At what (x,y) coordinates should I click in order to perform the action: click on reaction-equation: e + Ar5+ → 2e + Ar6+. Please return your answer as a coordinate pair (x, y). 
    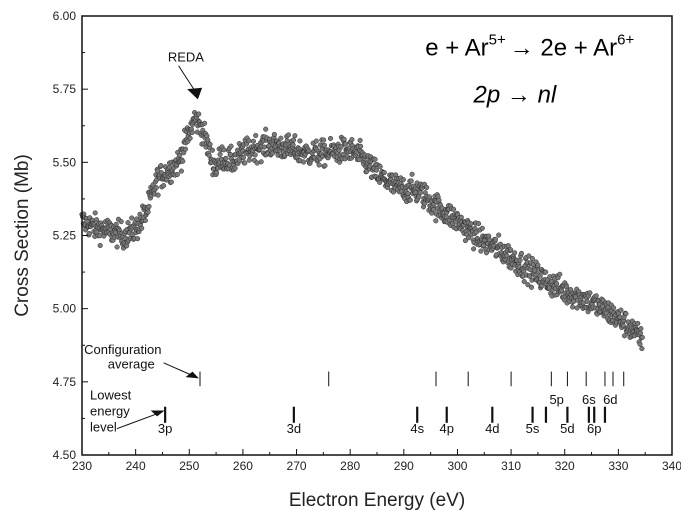
    Looking at the image, I should click on (529, 47).